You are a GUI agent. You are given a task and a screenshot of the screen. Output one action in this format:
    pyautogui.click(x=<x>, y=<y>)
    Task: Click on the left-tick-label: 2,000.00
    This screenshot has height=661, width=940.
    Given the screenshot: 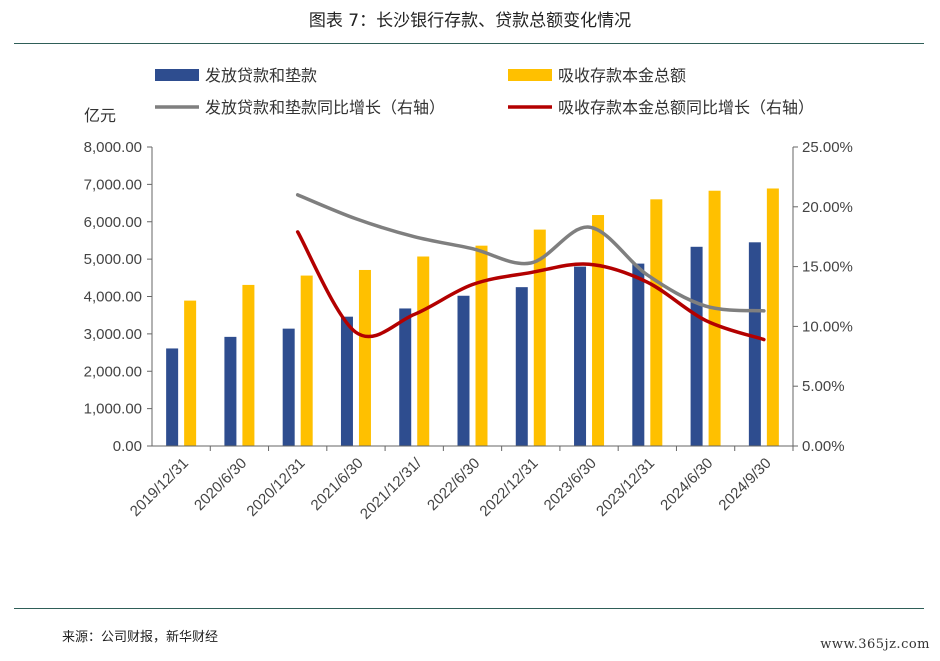 What is the action you would take?
    pyautogui.click(x=113, y=371)
    